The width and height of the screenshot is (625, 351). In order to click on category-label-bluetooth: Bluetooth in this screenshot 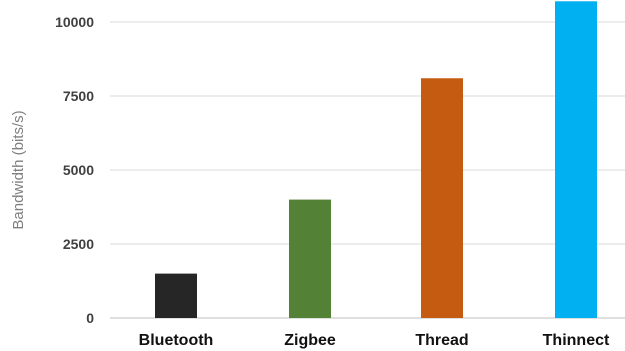, I will do `click(176, 340)`.